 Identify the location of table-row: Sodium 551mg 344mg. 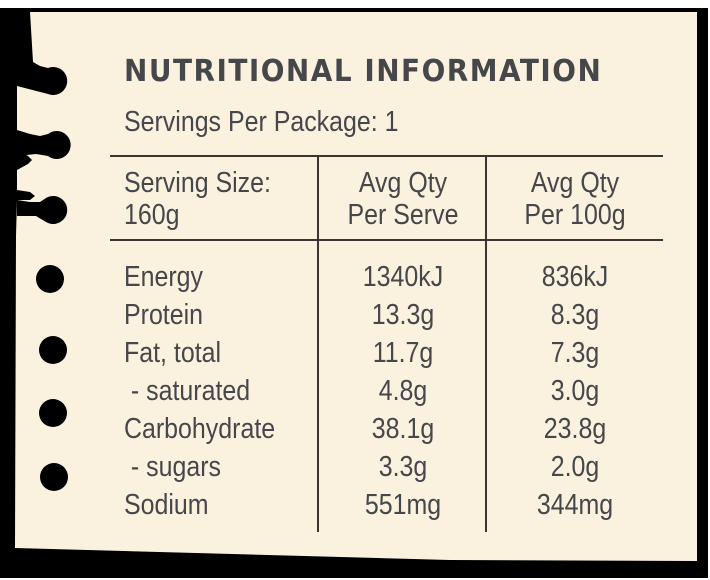
(355, 505).